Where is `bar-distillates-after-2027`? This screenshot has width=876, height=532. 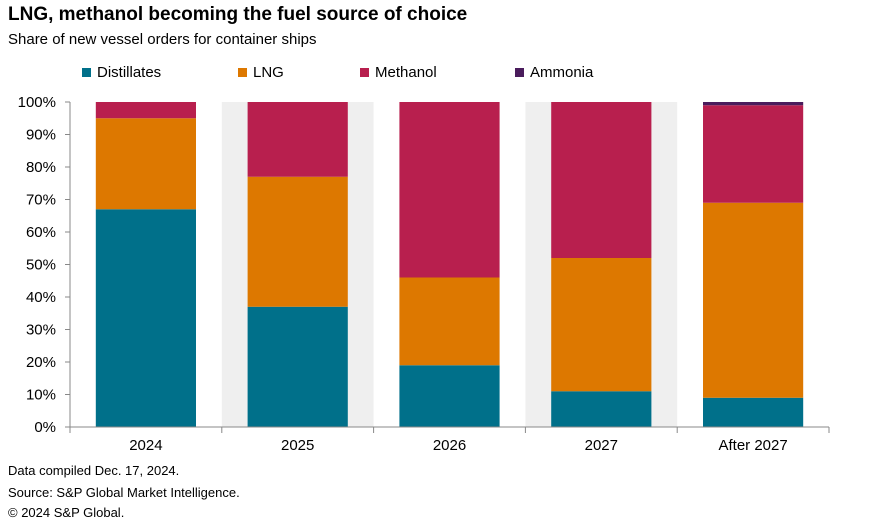 bar-distillates-after-2027 is located at coordinates (753, 412).